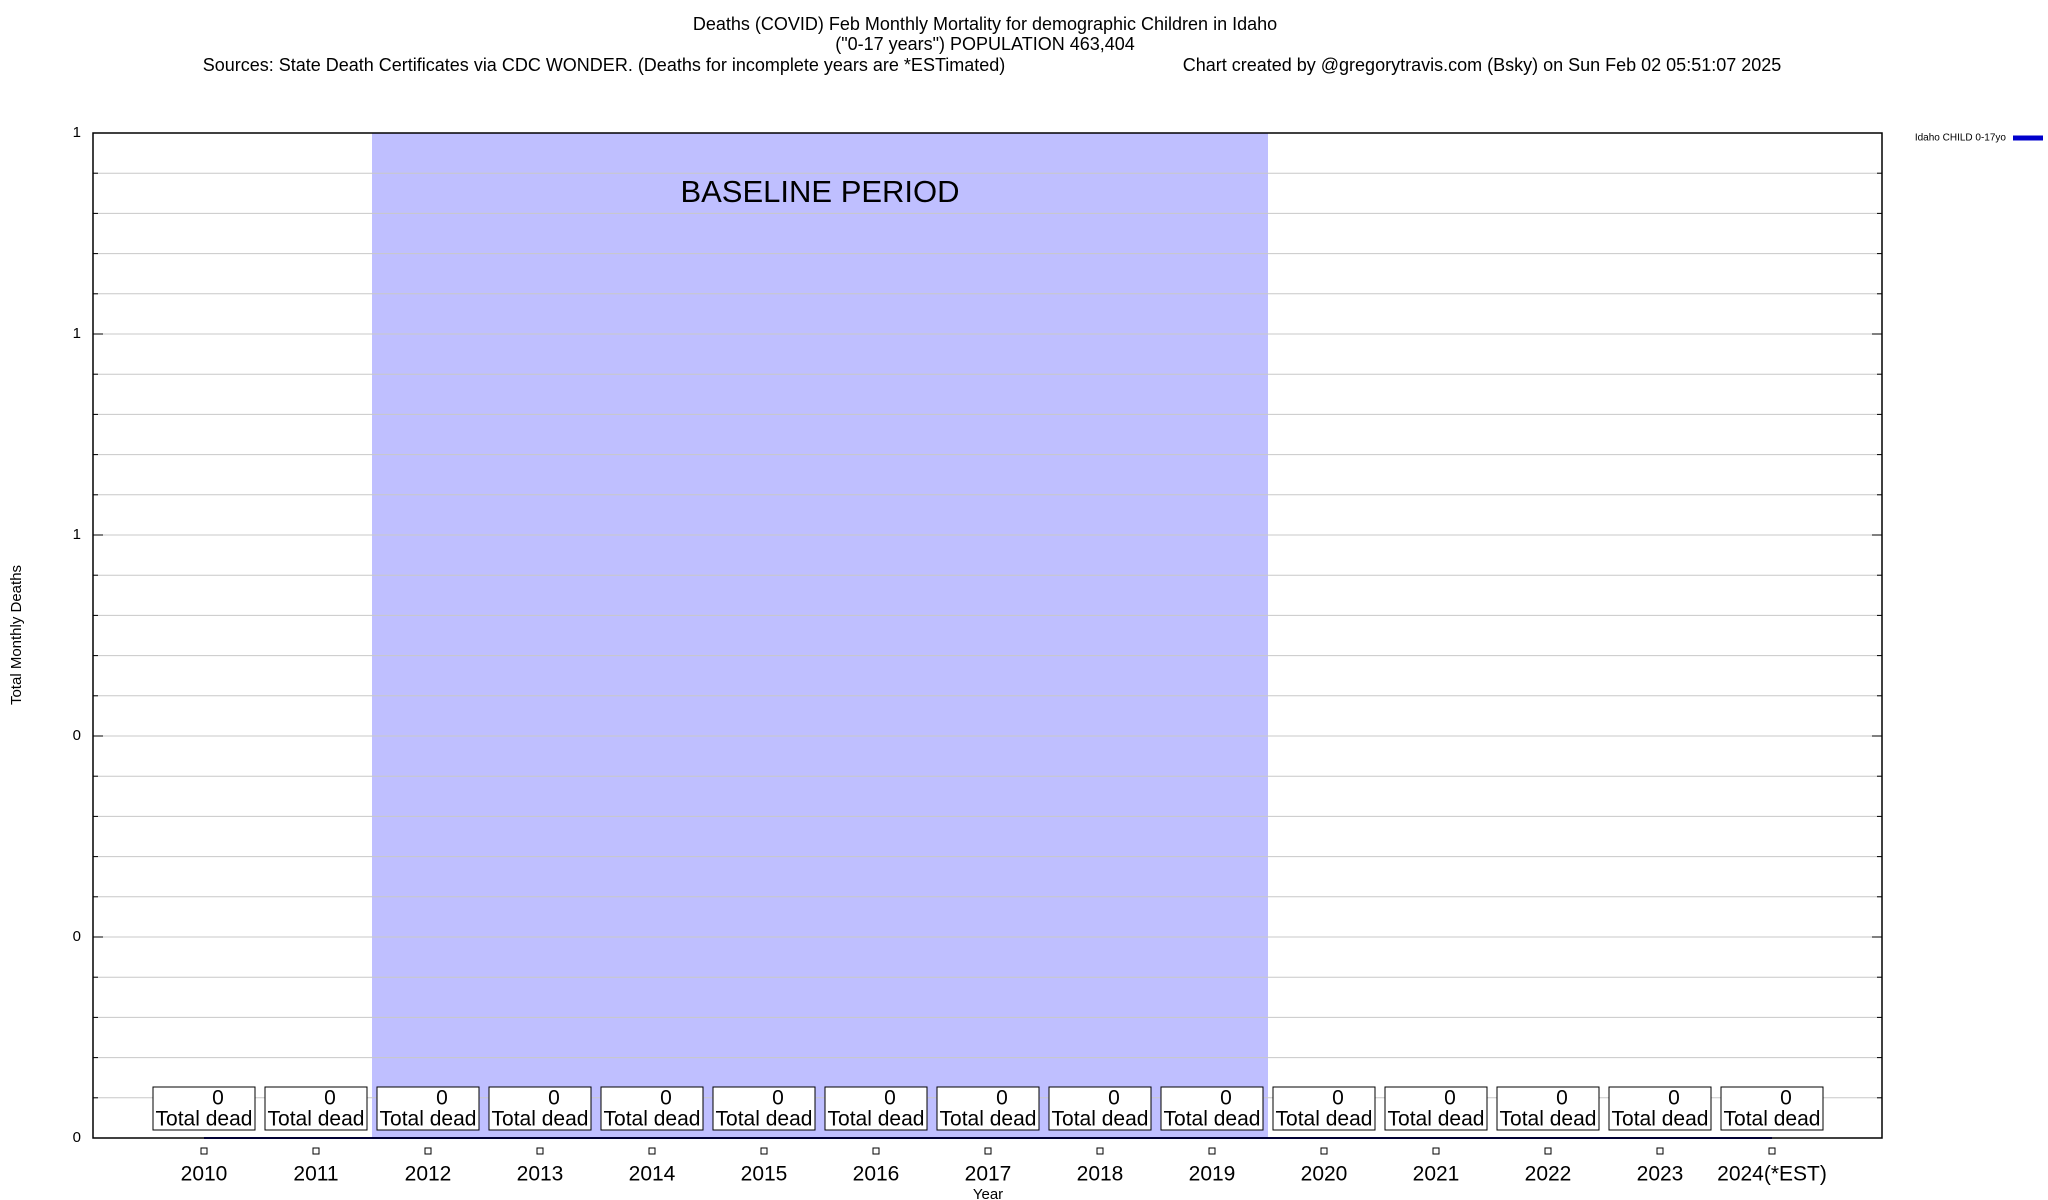  What do you see at coordinates (1100, 1174) in the screenshot?
I see `x-tick-label: 2018` at bounding box center [1100, 1174].